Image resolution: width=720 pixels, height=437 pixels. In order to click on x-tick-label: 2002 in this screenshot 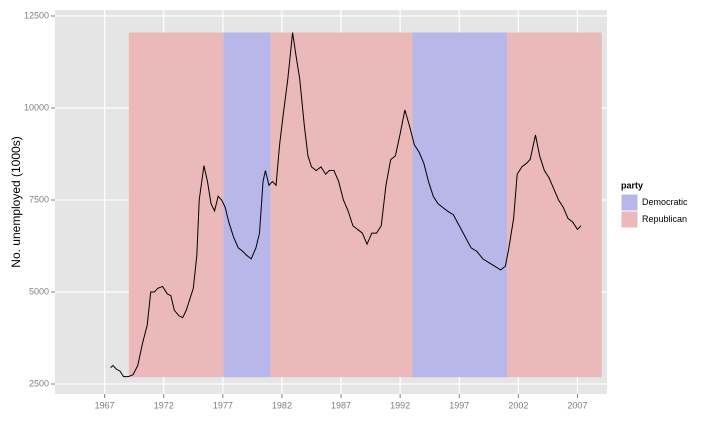, I will do `click(518, 405)`.